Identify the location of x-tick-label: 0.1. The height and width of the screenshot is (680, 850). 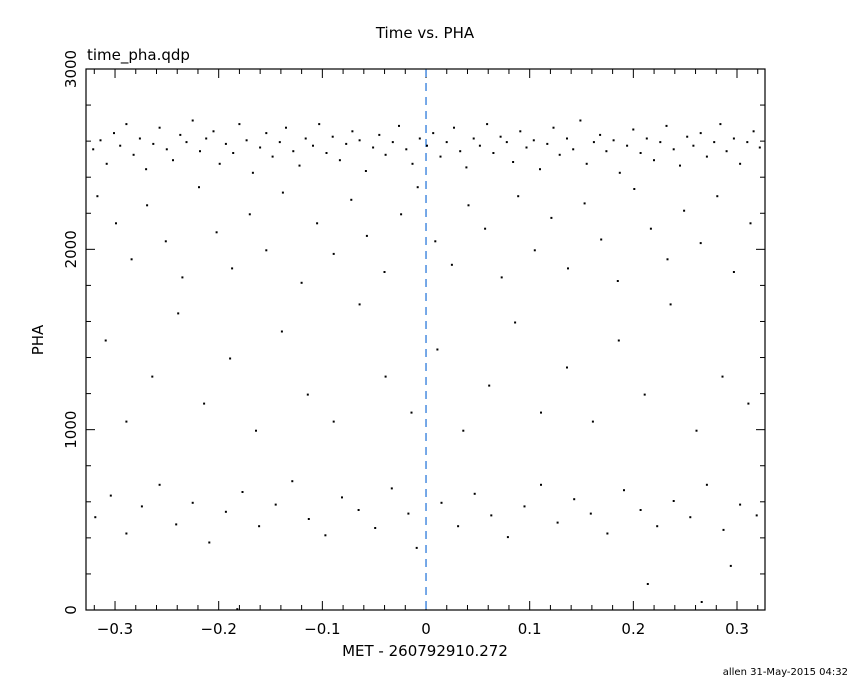
(530, 629).